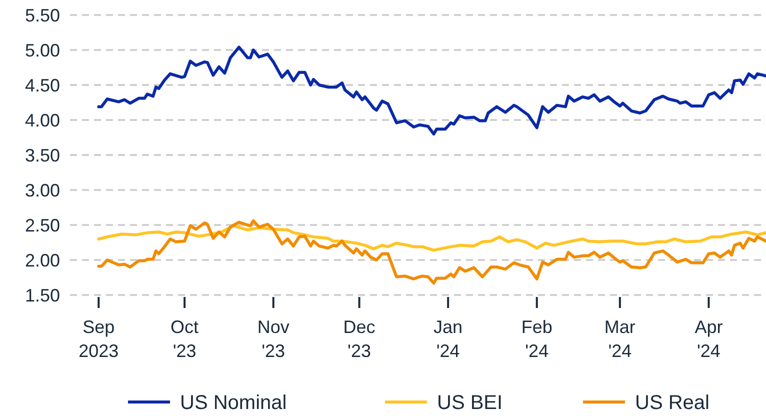  I want to click on y-tick-label: 5.50, so click(42, 15).